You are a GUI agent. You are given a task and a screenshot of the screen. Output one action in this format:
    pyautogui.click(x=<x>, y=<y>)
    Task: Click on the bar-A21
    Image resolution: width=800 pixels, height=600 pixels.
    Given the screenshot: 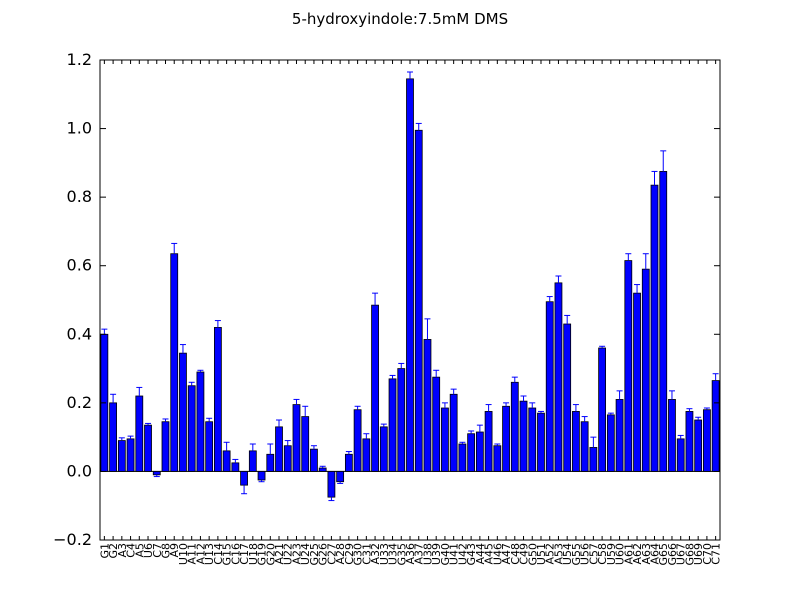 What is the action you would take?
    pyautogui.click(x=279, y=449)
    